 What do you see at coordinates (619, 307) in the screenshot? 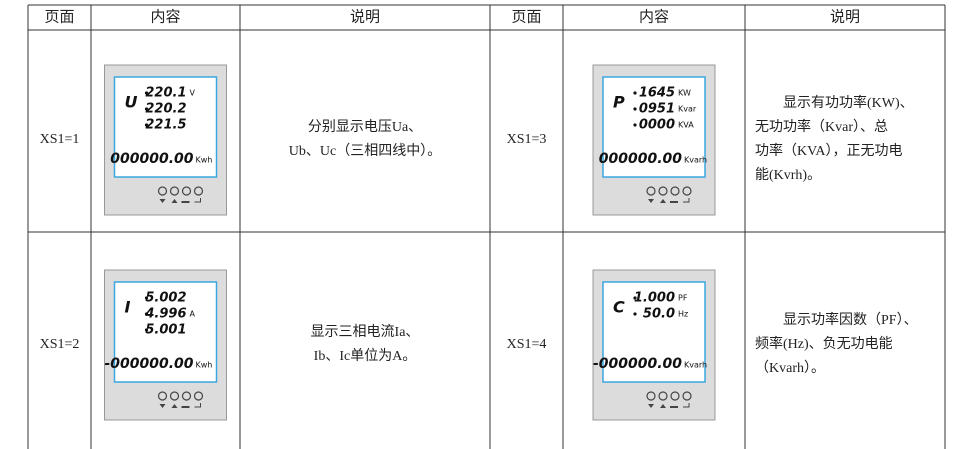
I see `meter-symbol: C` at bounding box center [619, 307].